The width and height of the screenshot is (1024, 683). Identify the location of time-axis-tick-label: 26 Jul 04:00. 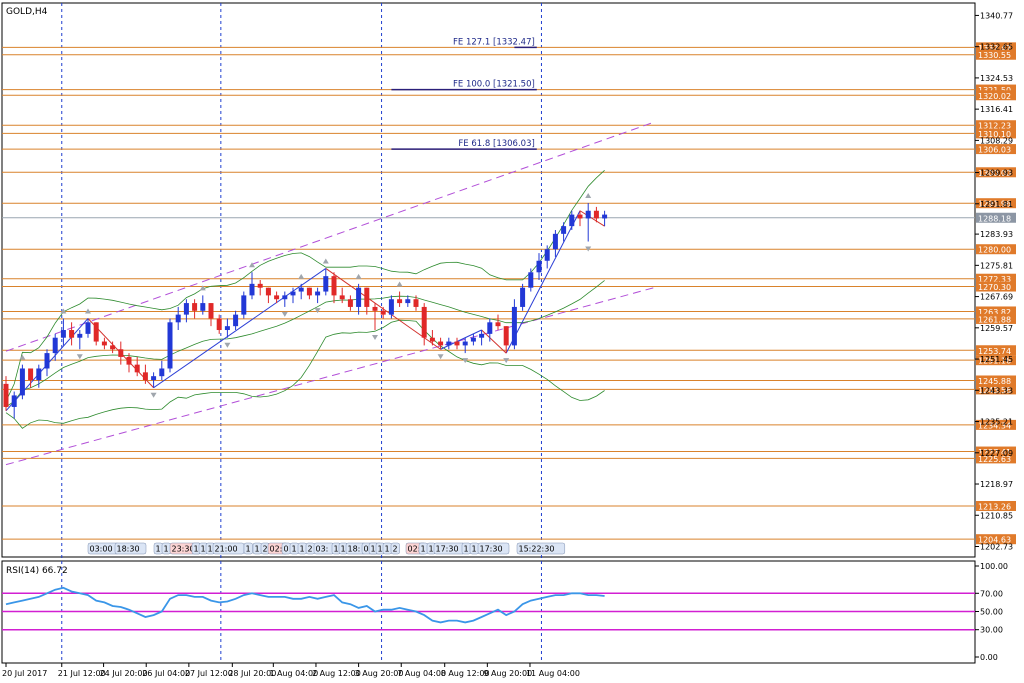
(166, 673).